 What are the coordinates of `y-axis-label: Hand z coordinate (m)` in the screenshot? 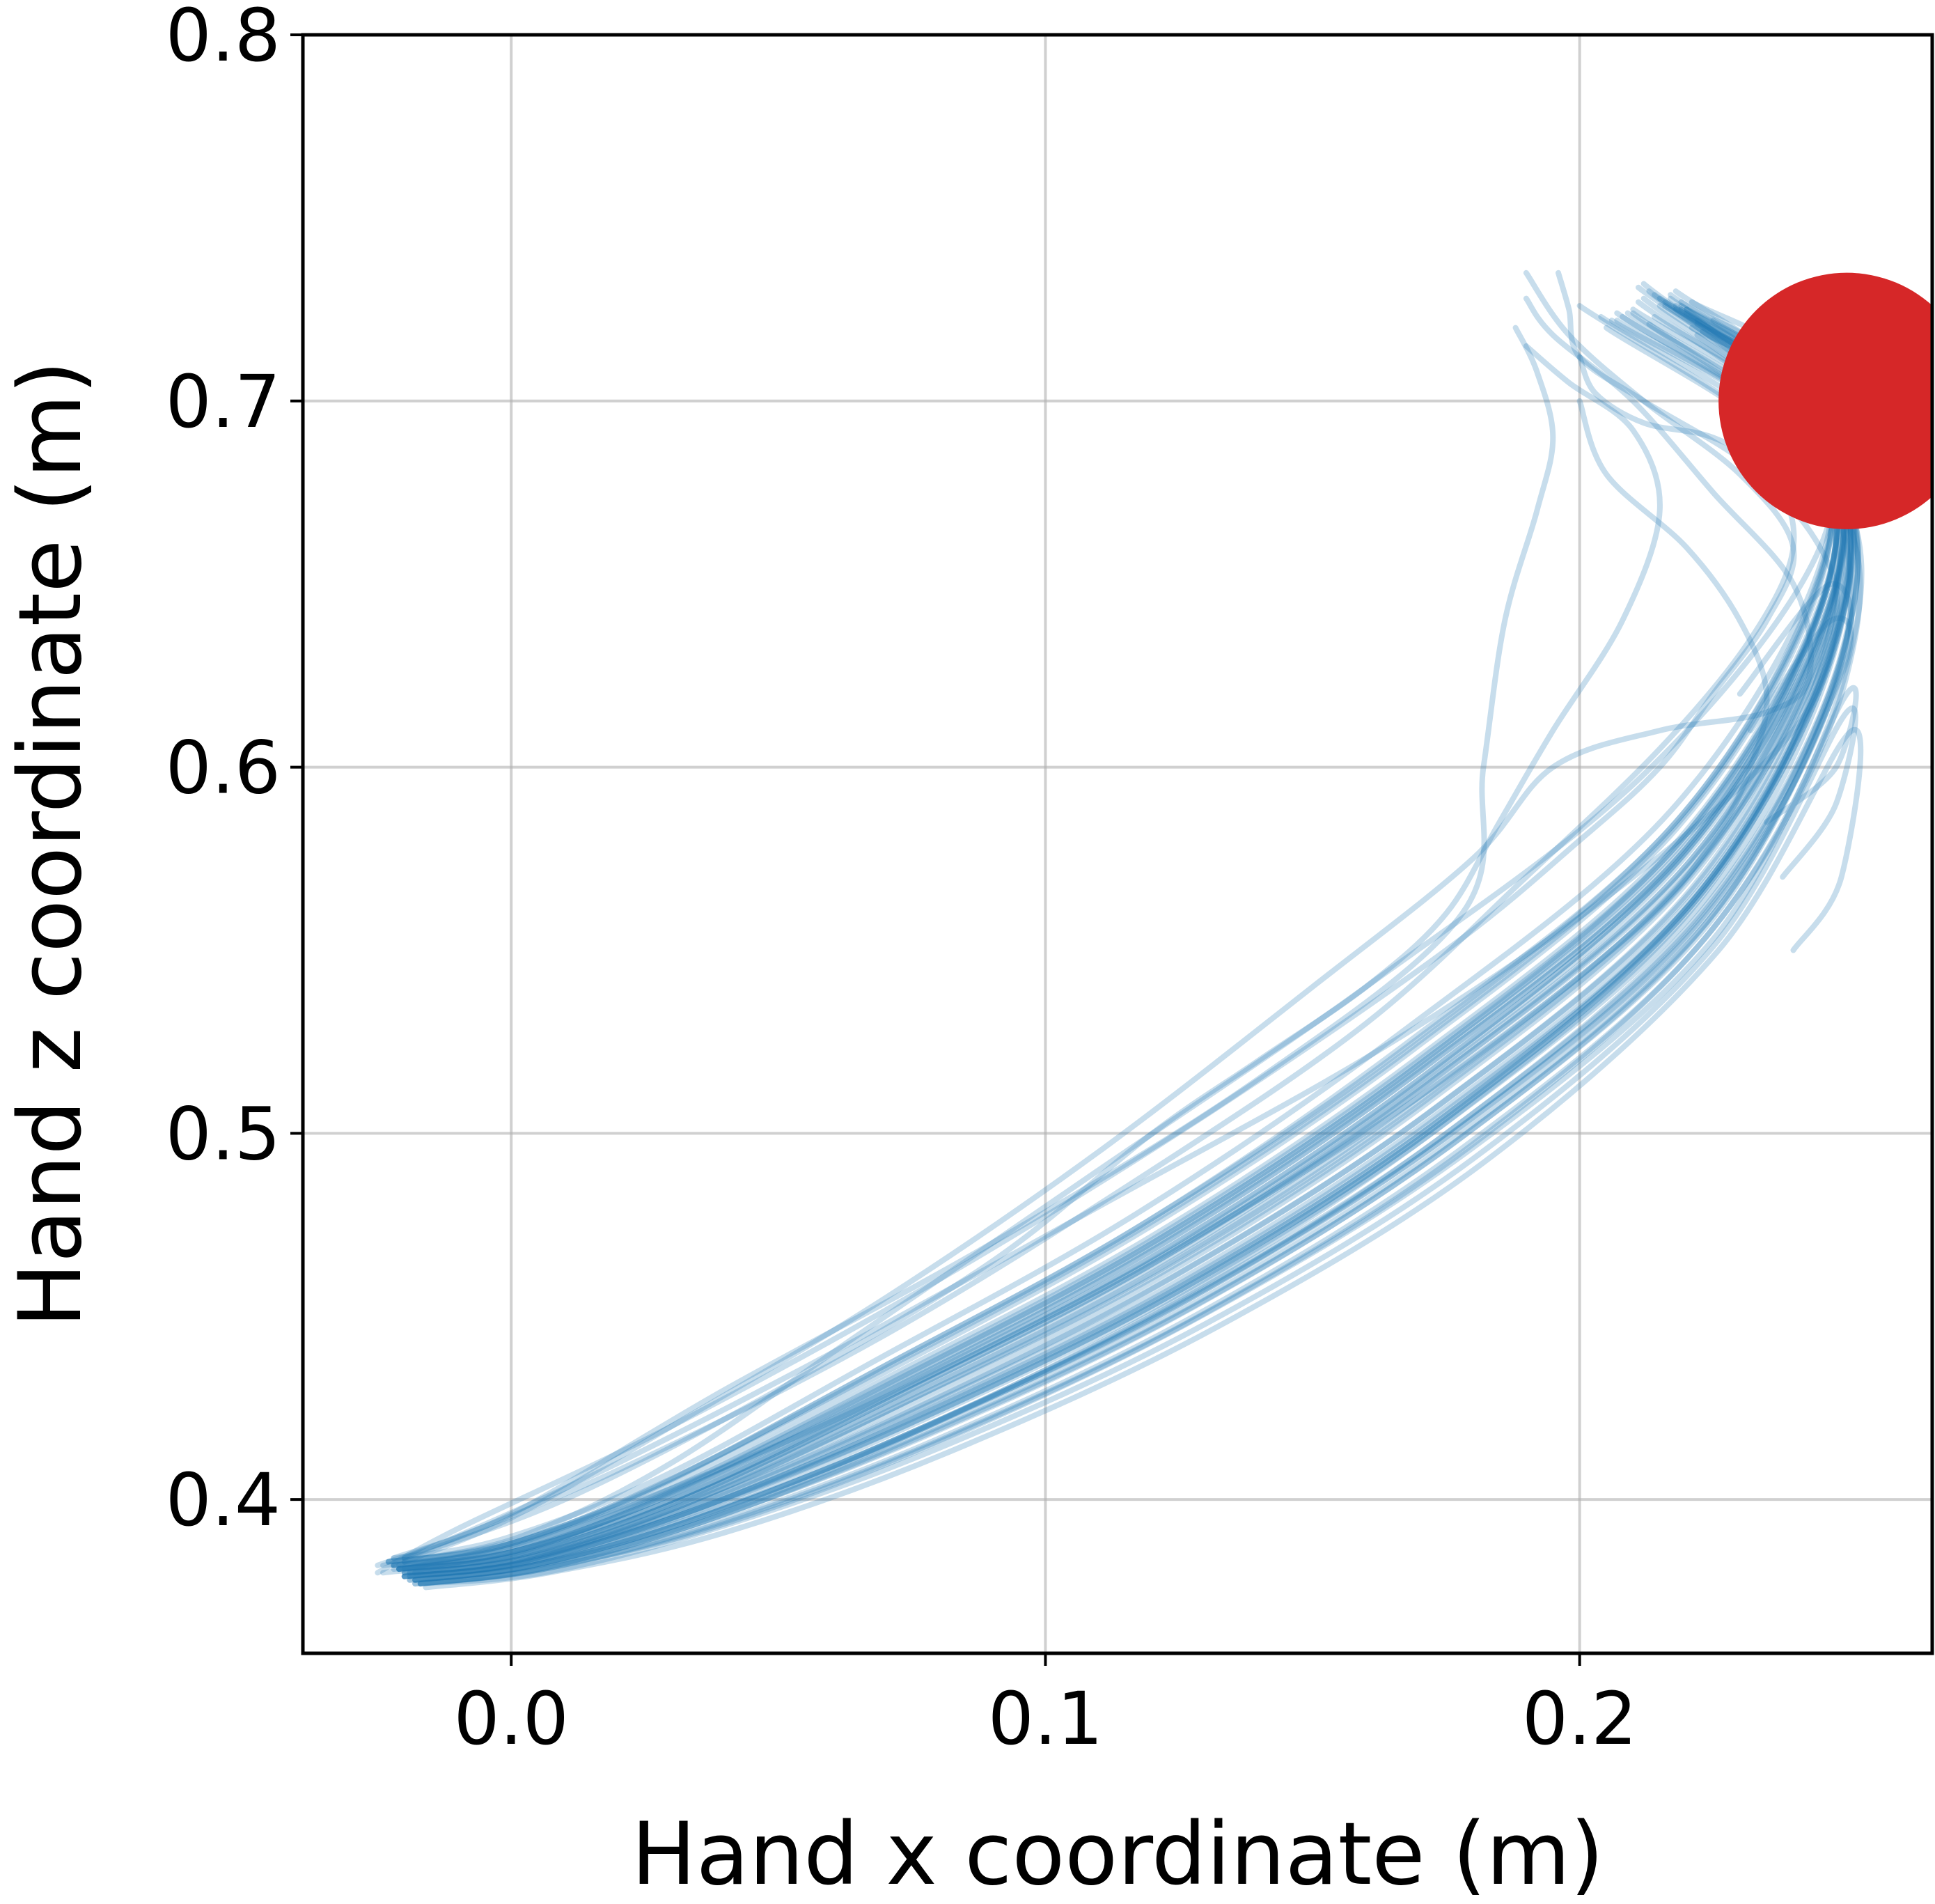 It's located at (51, 844).